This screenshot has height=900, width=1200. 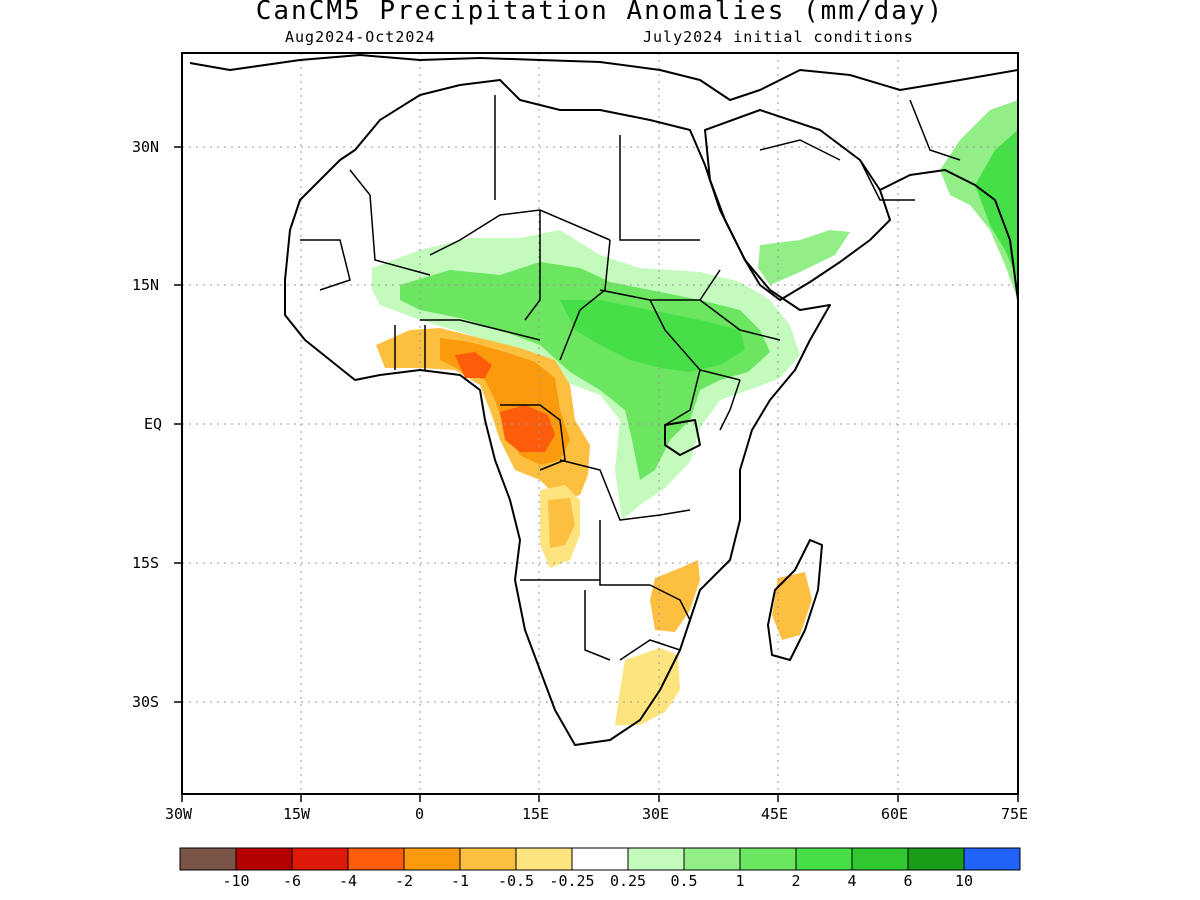 I want to click on colorbar-label: 4, so click(x=852, y=881).